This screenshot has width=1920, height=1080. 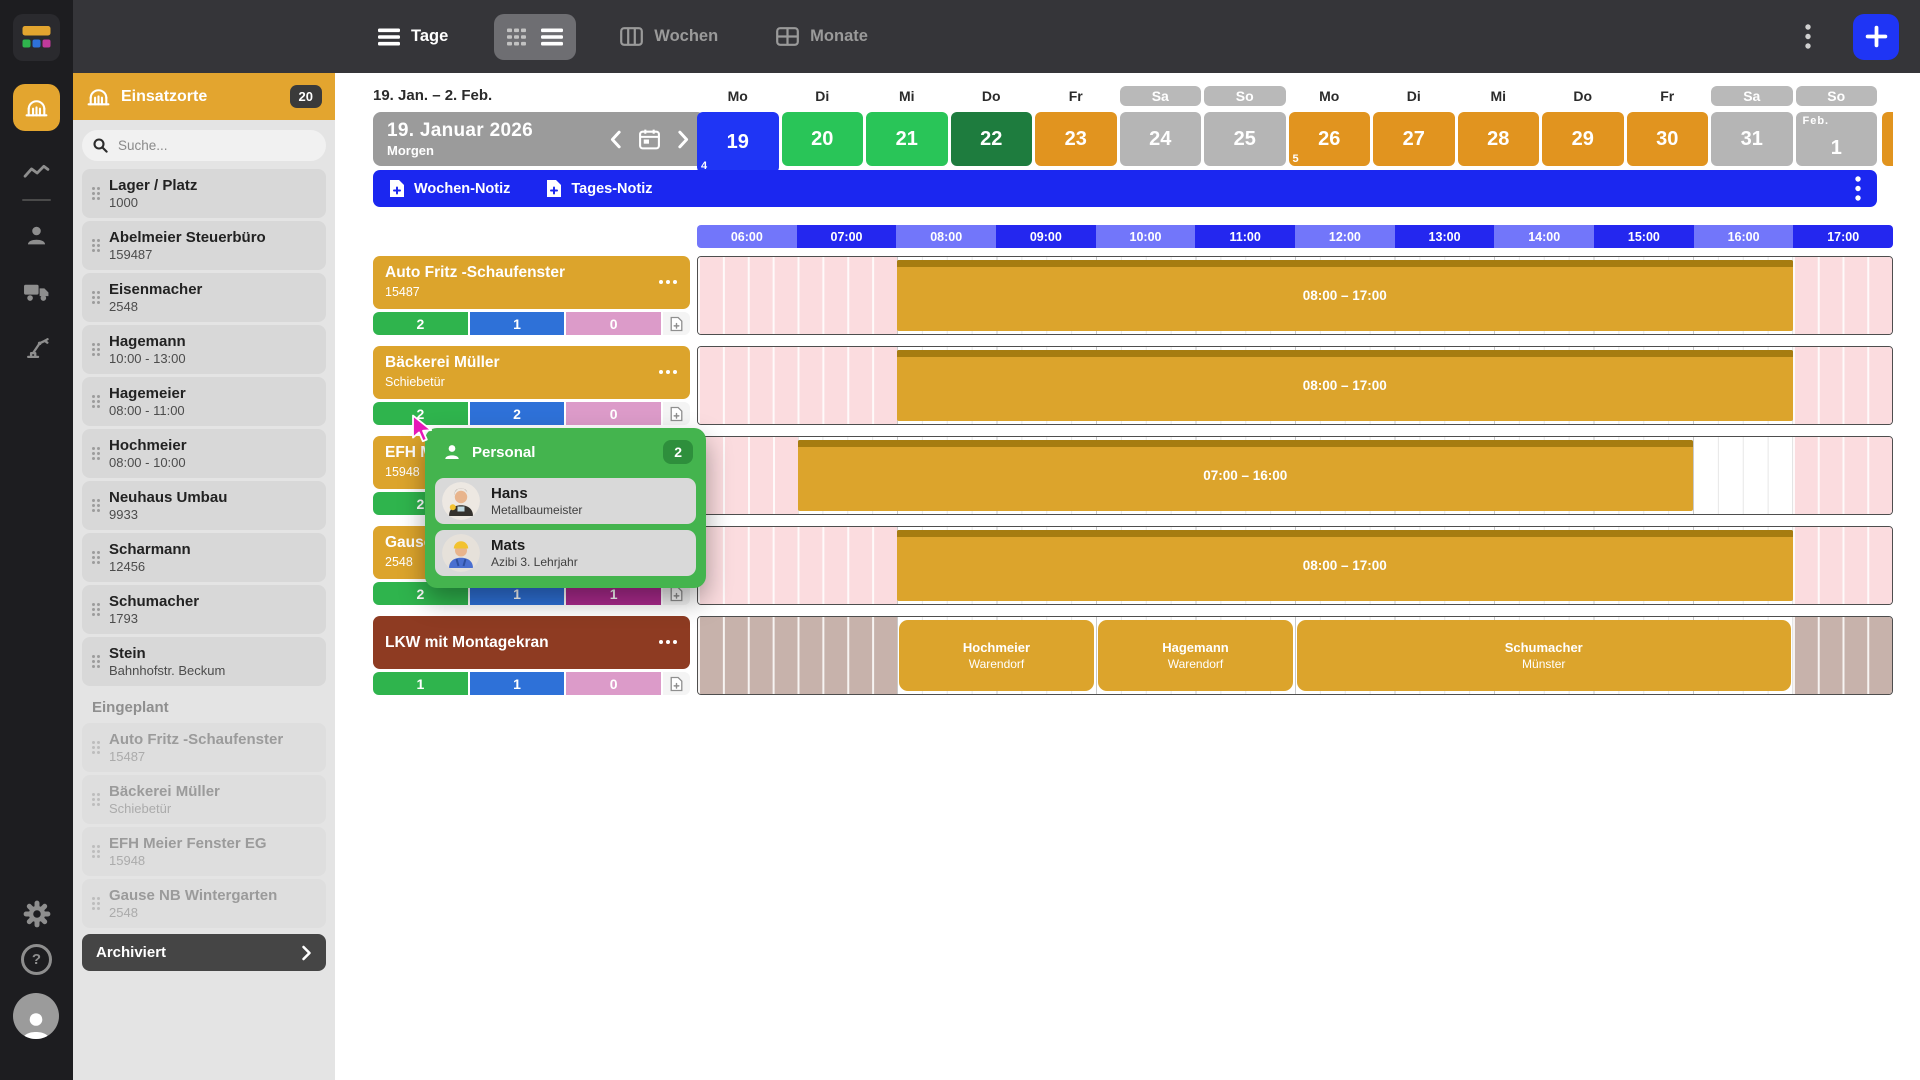 What do you see at coordinates (991, 139) in the screenshot?
I see `day-cell-22: 22` at bounding box center [991, 139].